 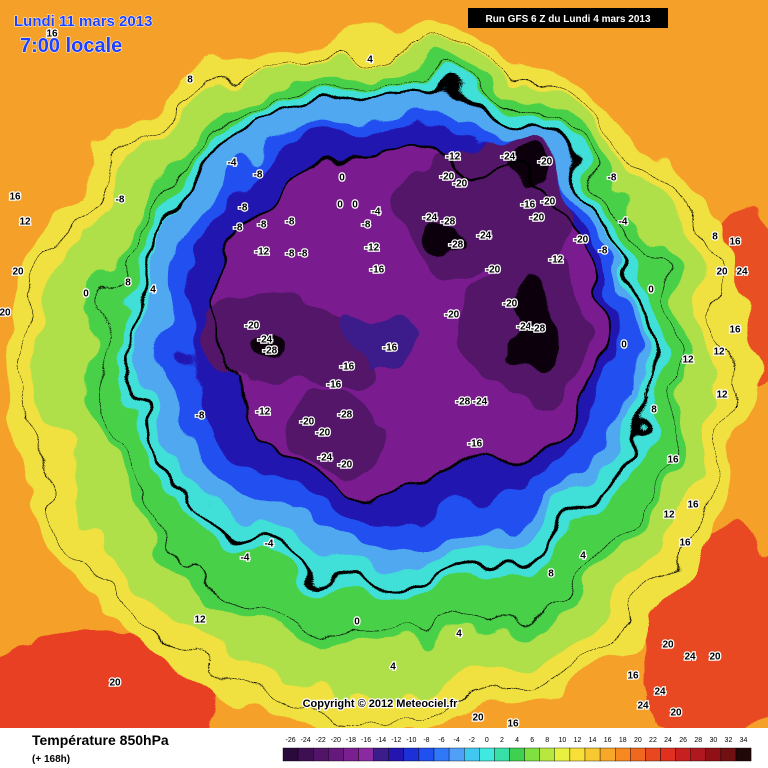 What do you see at coordinates (547, 740) in the screenshot?
I see `scale-tick-label: 8` at bounding box center [547, 740].